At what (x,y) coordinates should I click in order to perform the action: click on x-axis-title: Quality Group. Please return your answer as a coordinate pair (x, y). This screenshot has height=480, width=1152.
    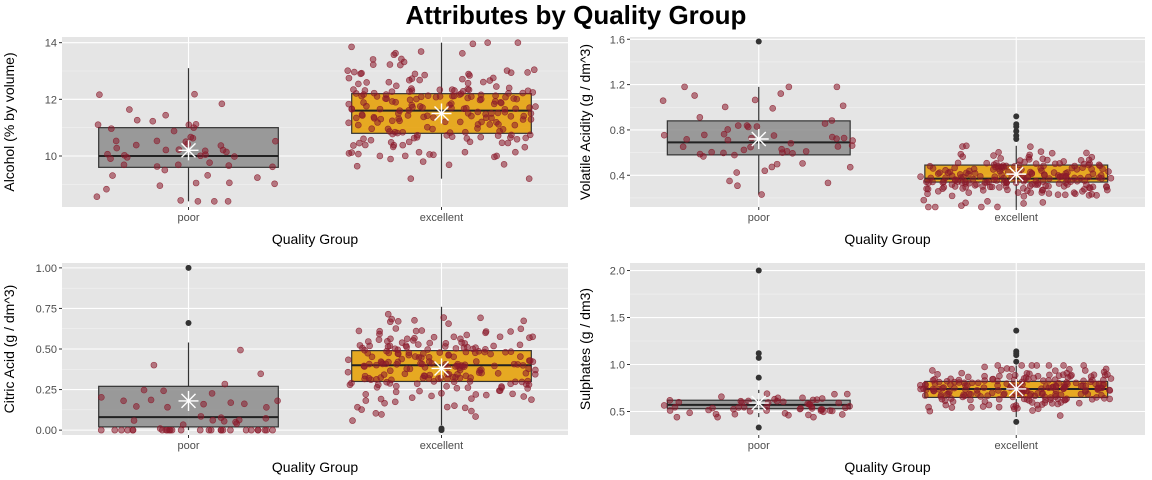
    Looking at the image, I should click on (887, 467).